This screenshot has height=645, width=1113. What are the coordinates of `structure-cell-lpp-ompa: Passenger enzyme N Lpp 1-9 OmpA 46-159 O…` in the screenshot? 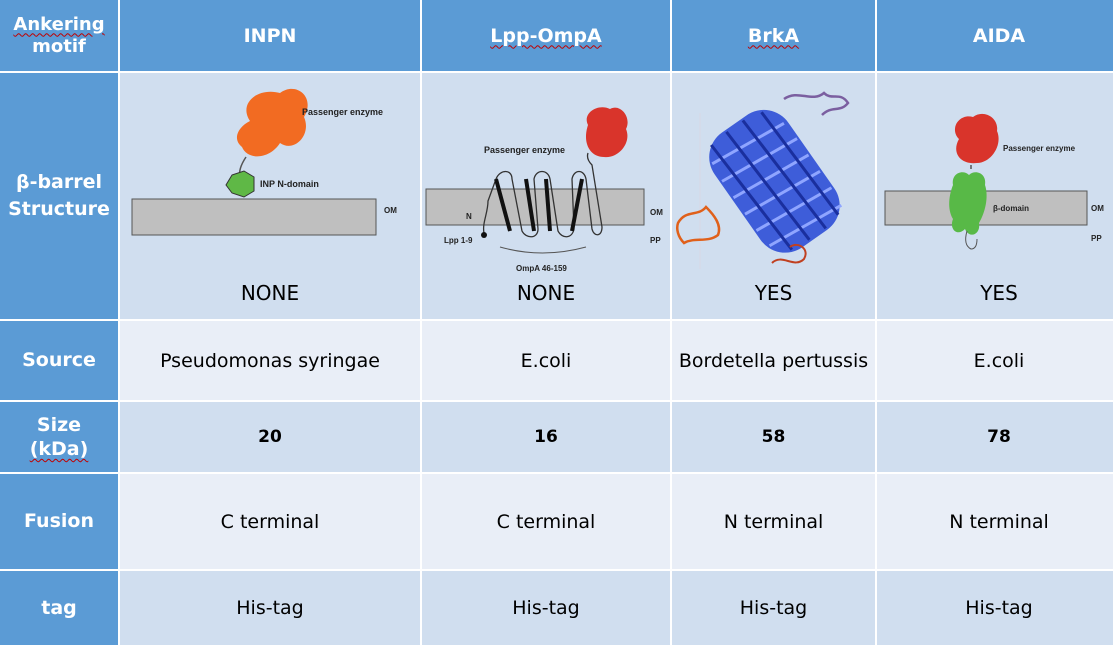 It's located at (546, 196).